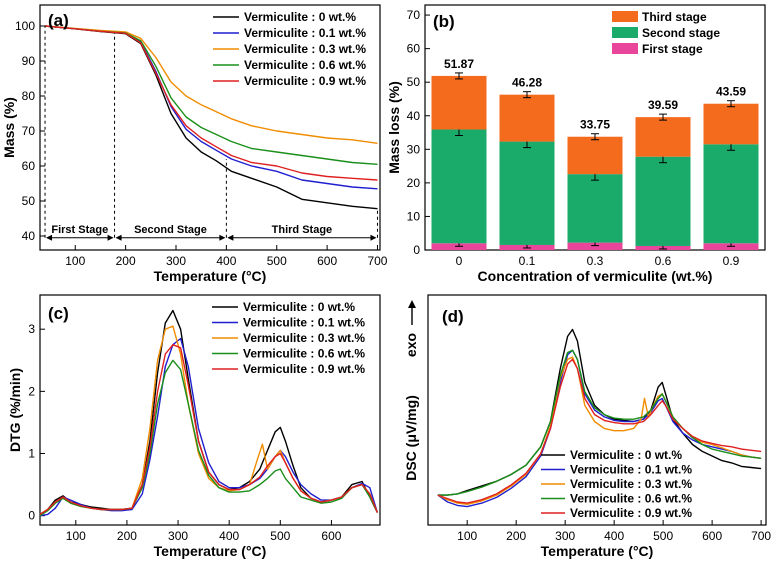 The width and height of the screenshot is (773, 580). What do you see at coordinates (414, 183) in the screenshot?
I see `y-tick-label: 20` at bounding box center [414, 183].